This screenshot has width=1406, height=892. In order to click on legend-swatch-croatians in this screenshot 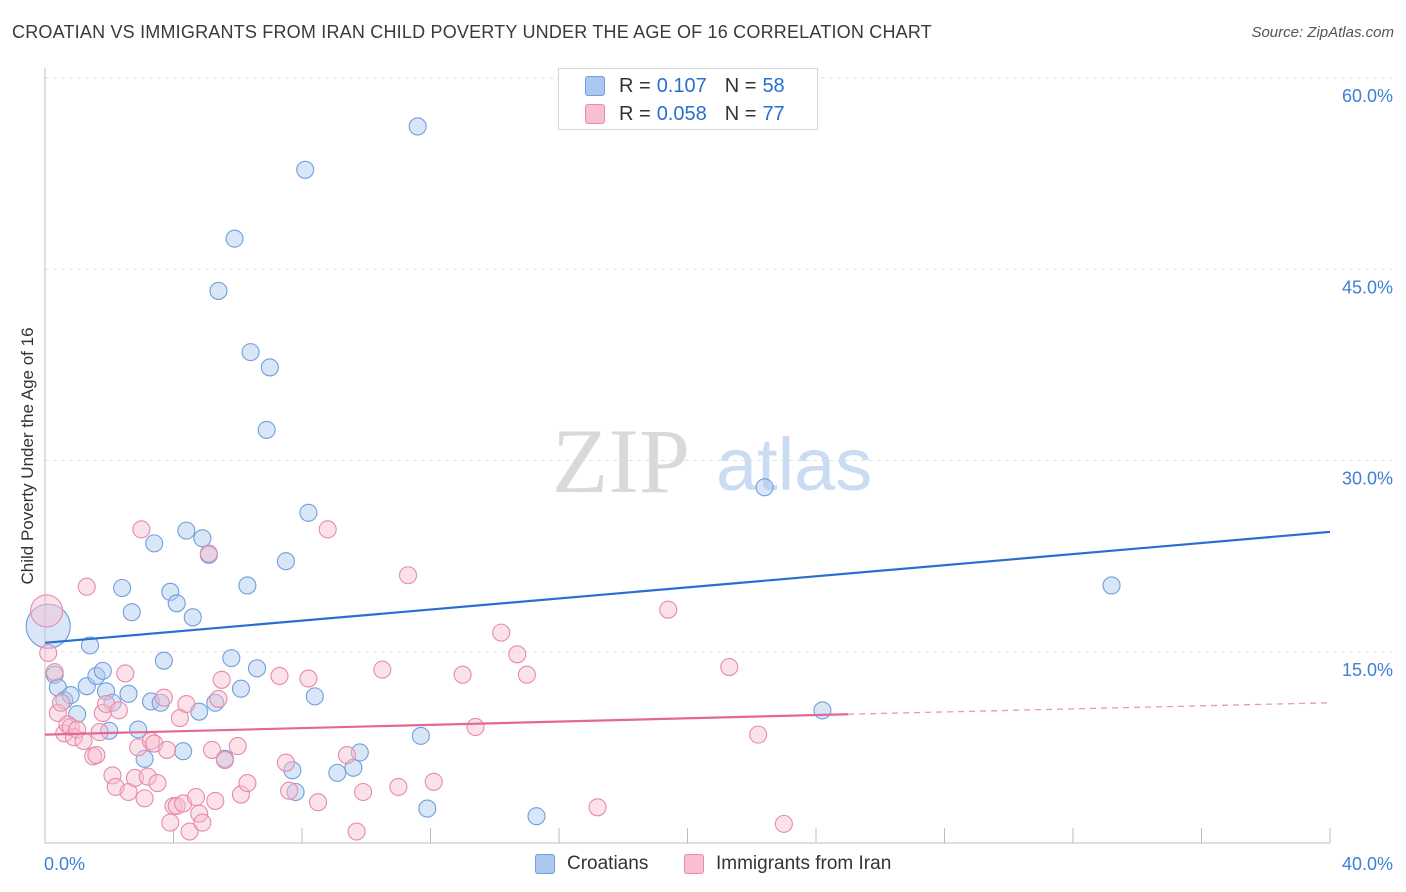, I will do `click(595, 86)`.